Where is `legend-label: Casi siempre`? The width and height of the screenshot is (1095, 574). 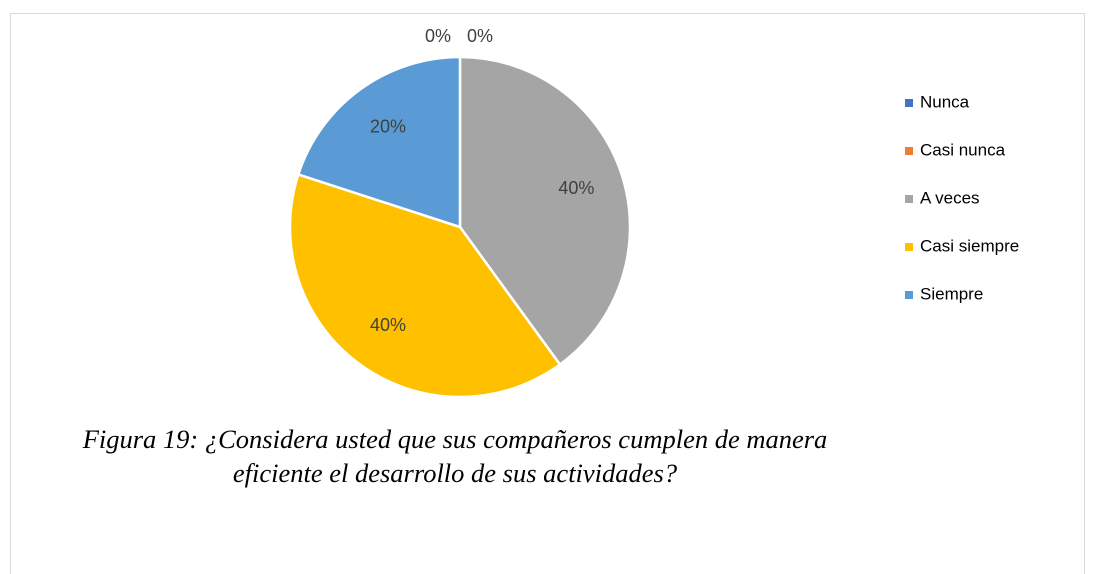
legend-label: Casi siempre is located at coordinates (969, 245).